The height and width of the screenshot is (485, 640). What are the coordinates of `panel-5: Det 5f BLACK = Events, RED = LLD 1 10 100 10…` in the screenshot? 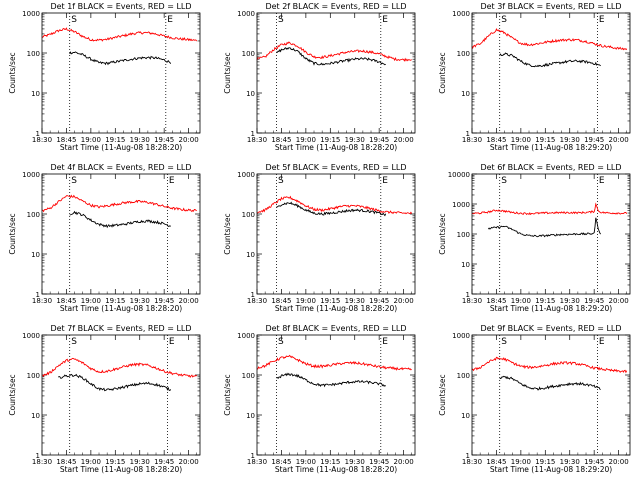 It's located at (319, 238).